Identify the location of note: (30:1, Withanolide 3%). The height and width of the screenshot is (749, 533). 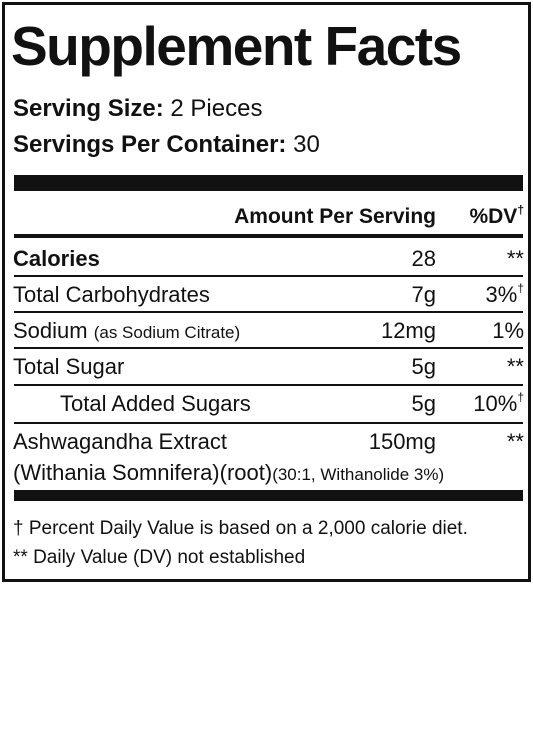
(358, 474).